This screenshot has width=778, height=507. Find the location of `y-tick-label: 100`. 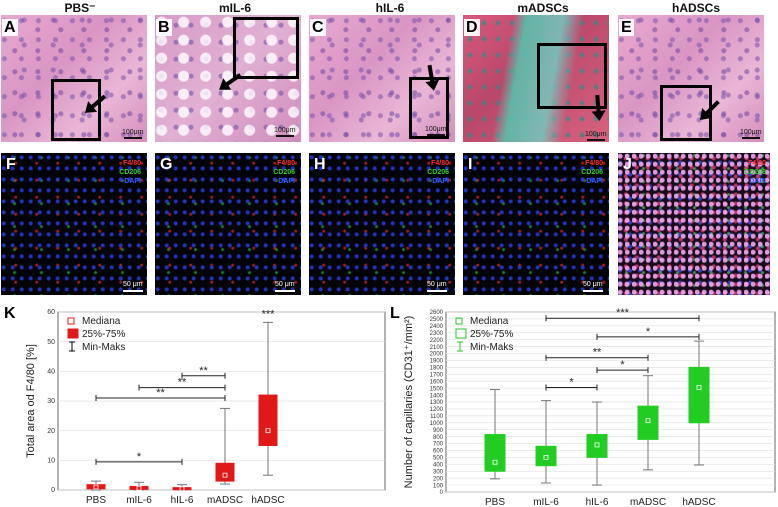

y-tick-label: 100 is located at coordinates (438, 486).